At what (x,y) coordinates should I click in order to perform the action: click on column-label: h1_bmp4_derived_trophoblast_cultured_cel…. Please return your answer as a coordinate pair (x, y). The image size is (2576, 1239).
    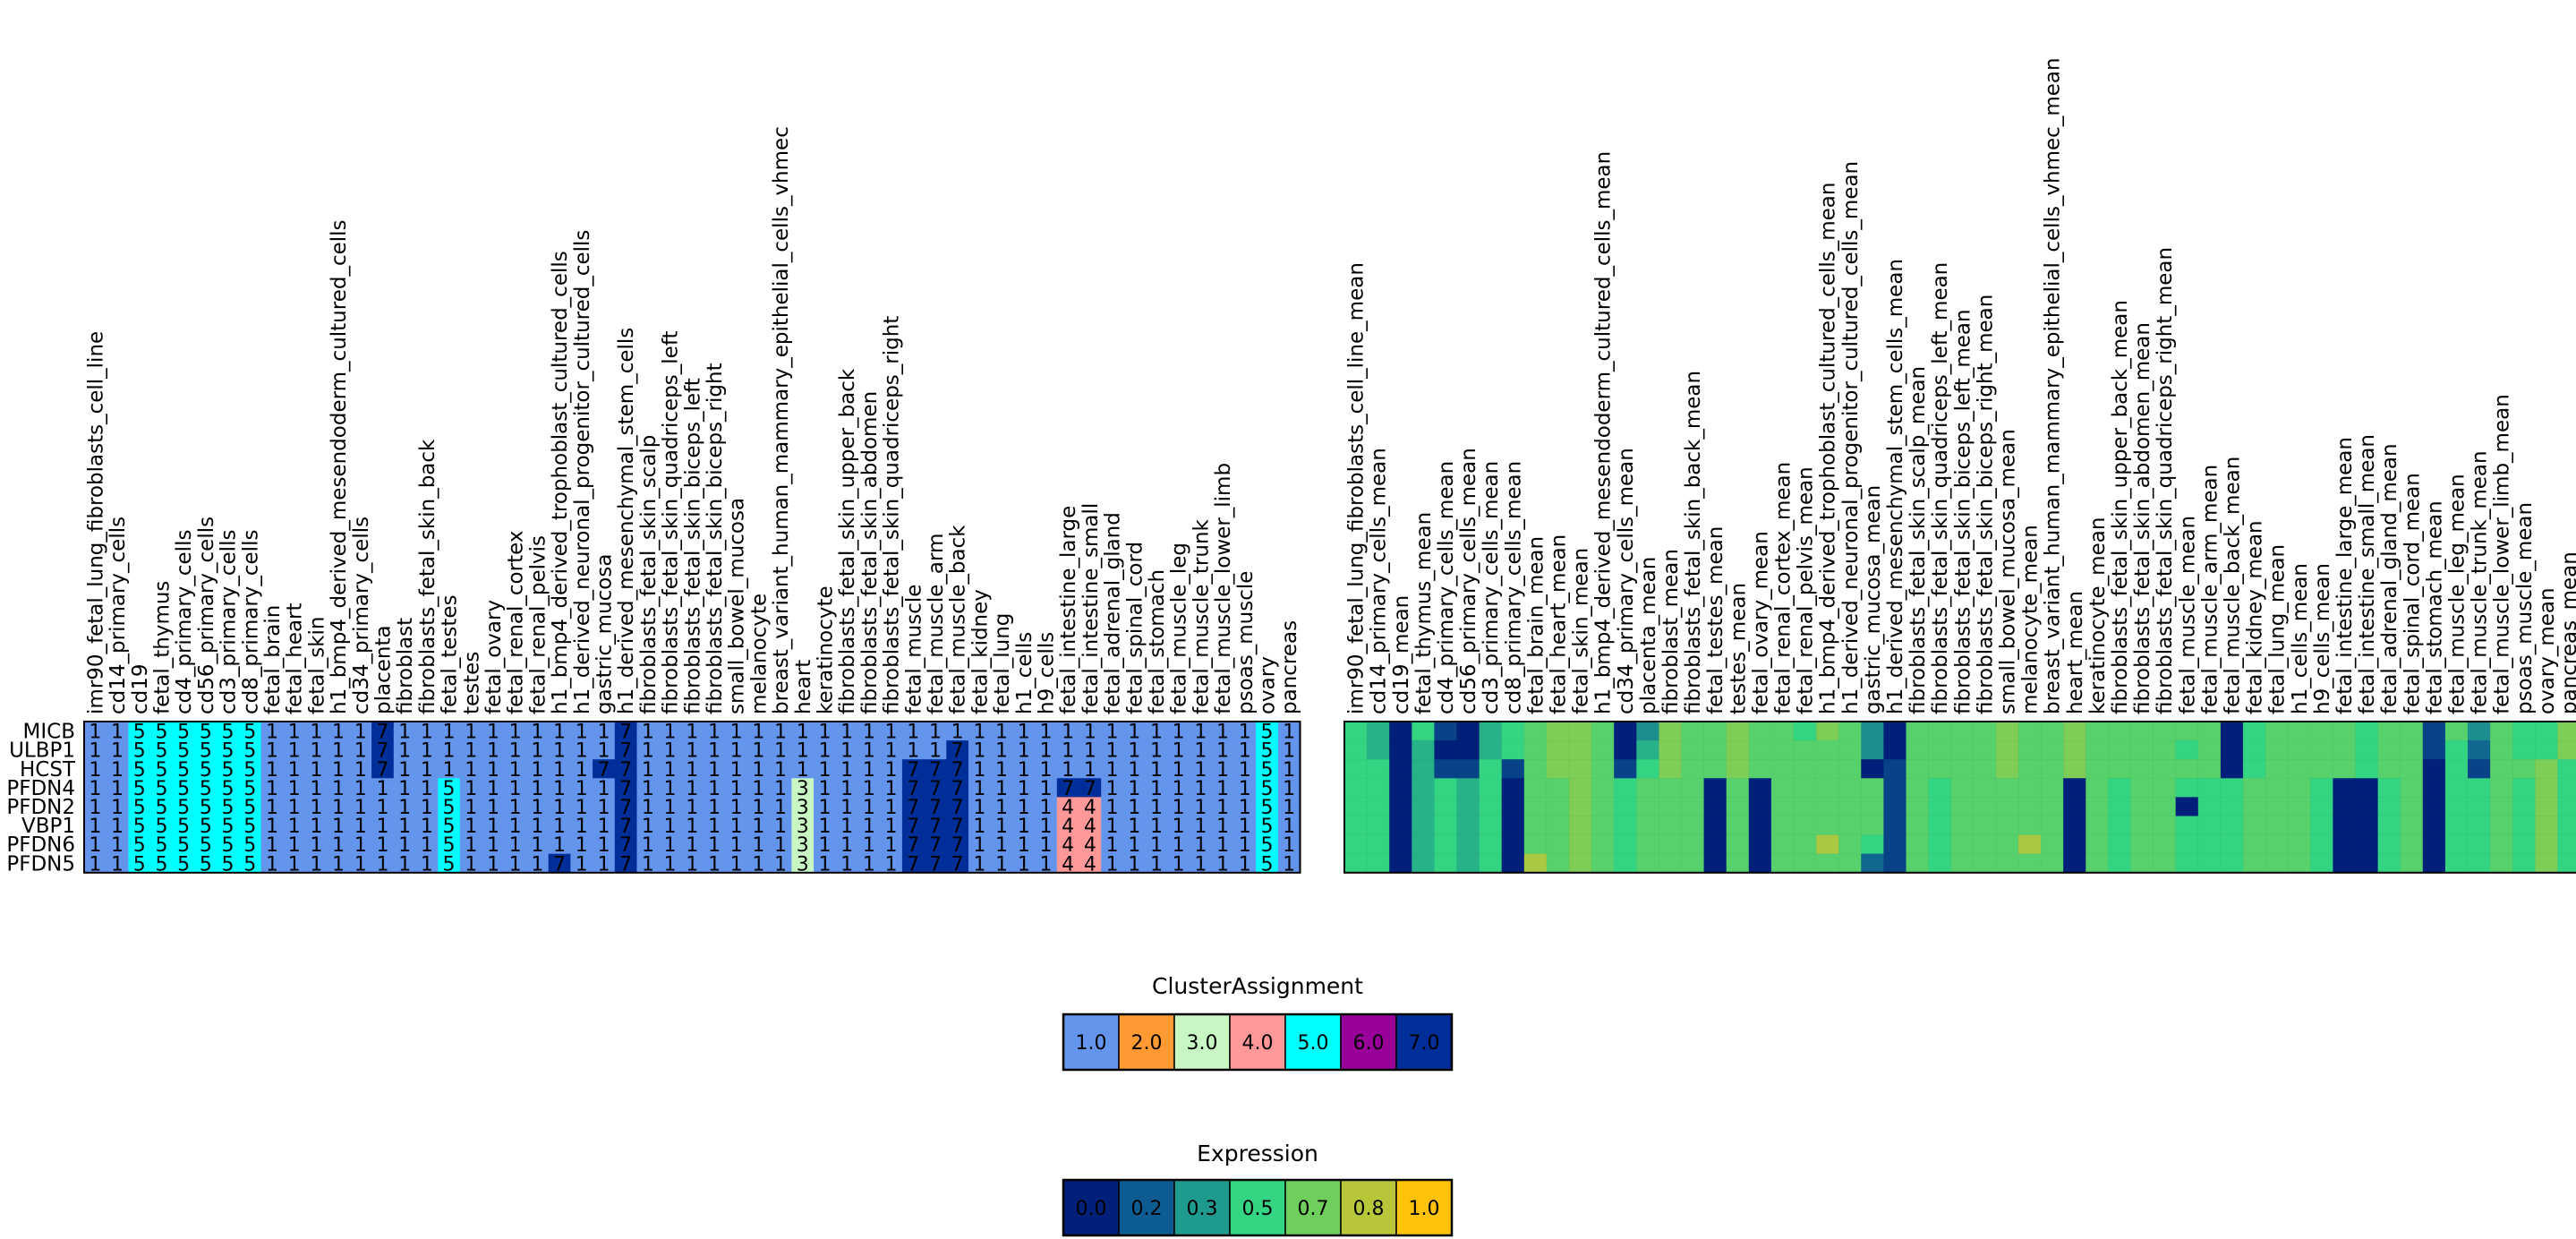
    Looking at the image, I should click on (1828, 448).